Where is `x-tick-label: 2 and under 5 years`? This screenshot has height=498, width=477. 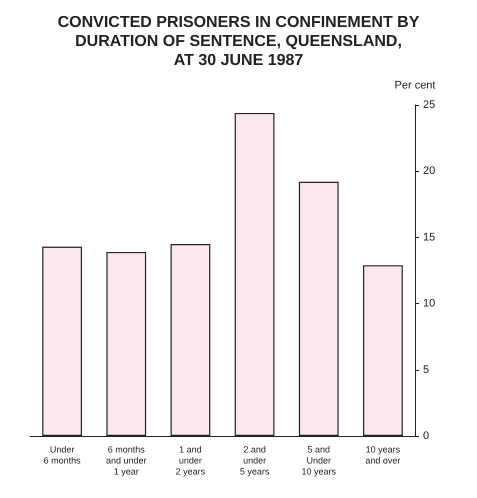 x-tick-label: 2 and under 5 years is located at coordinates (255, 460).